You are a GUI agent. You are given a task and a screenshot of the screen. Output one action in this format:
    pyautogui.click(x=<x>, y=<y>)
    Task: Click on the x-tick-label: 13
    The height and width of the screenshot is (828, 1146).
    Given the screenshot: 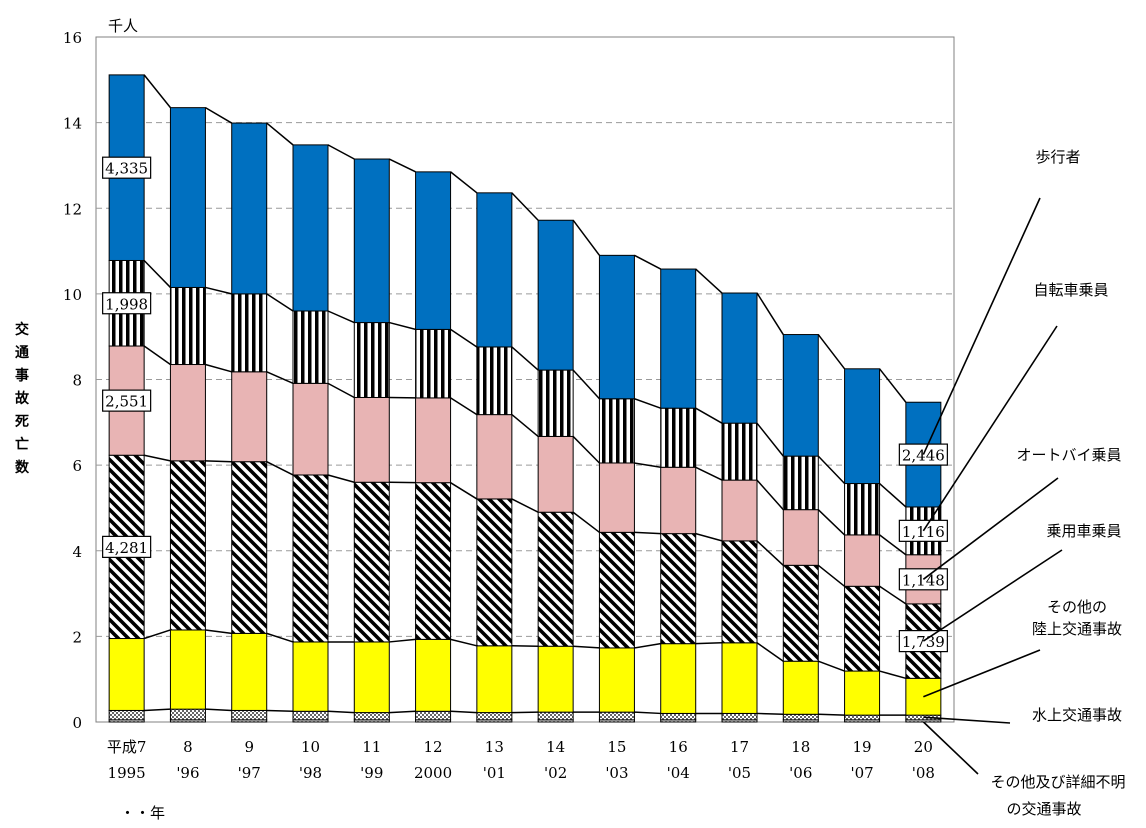 What is the action you would take?
    pyautogui.click(x=494, y=747)
    